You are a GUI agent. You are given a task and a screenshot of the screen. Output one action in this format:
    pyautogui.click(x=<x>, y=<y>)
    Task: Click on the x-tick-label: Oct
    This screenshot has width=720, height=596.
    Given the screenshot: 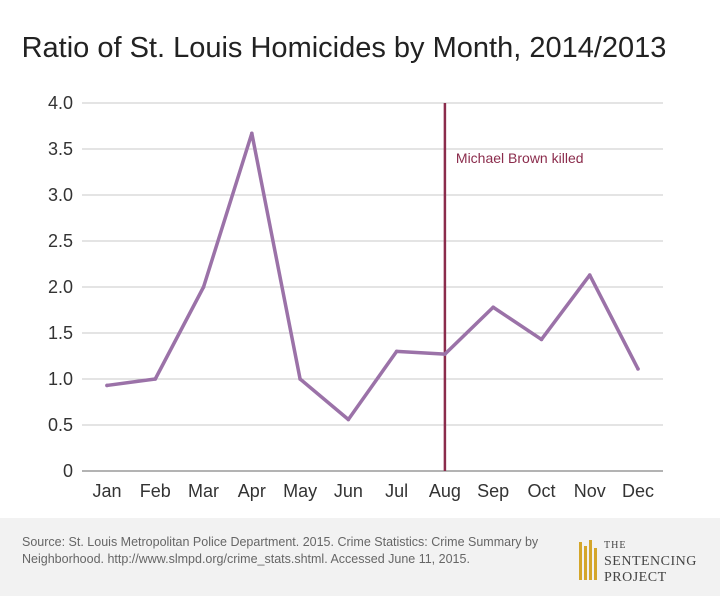 What is the action you would take?
    pyautogui.click(x=541, y=491)
    